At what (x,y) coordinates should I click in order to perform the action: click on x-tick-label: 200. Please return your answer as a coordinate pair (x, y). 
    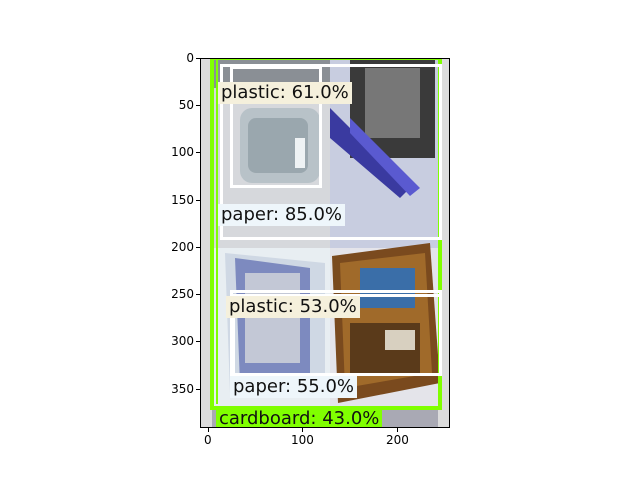
    Looking at the image, I should click on (397, 440).